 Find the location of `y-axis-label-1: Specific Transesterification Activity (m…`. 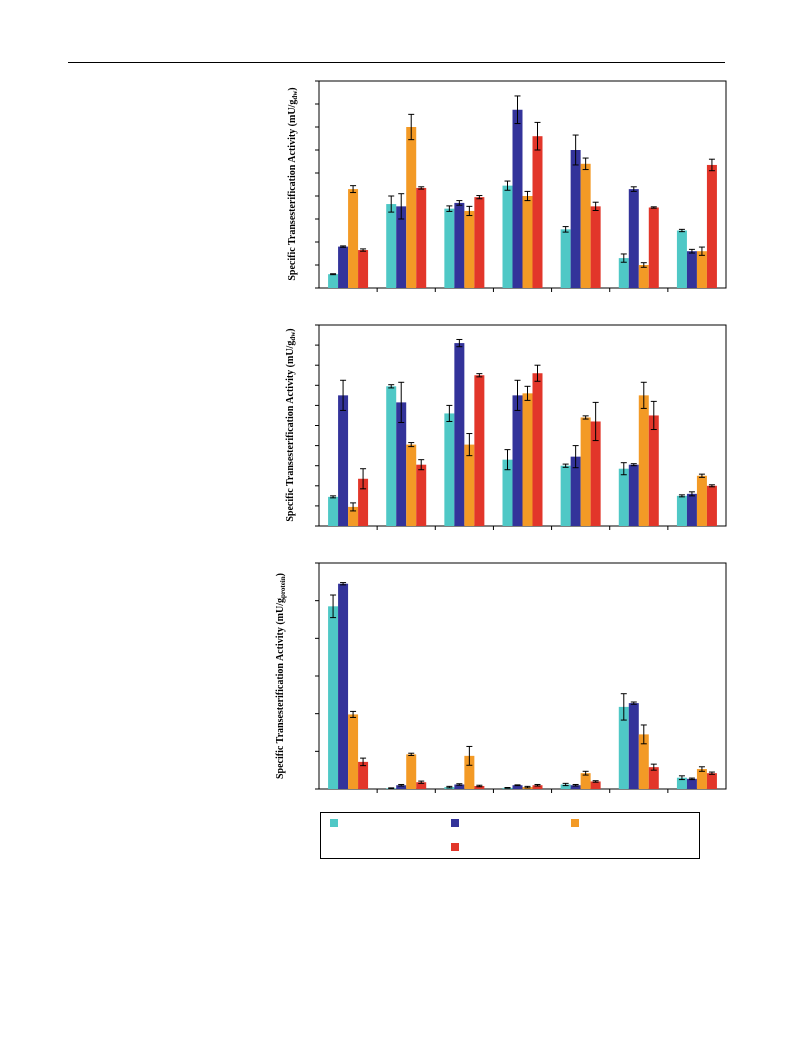

y-axis-label-1: Specific Transesterification Activity (m… is located at coordinates (293, 183).